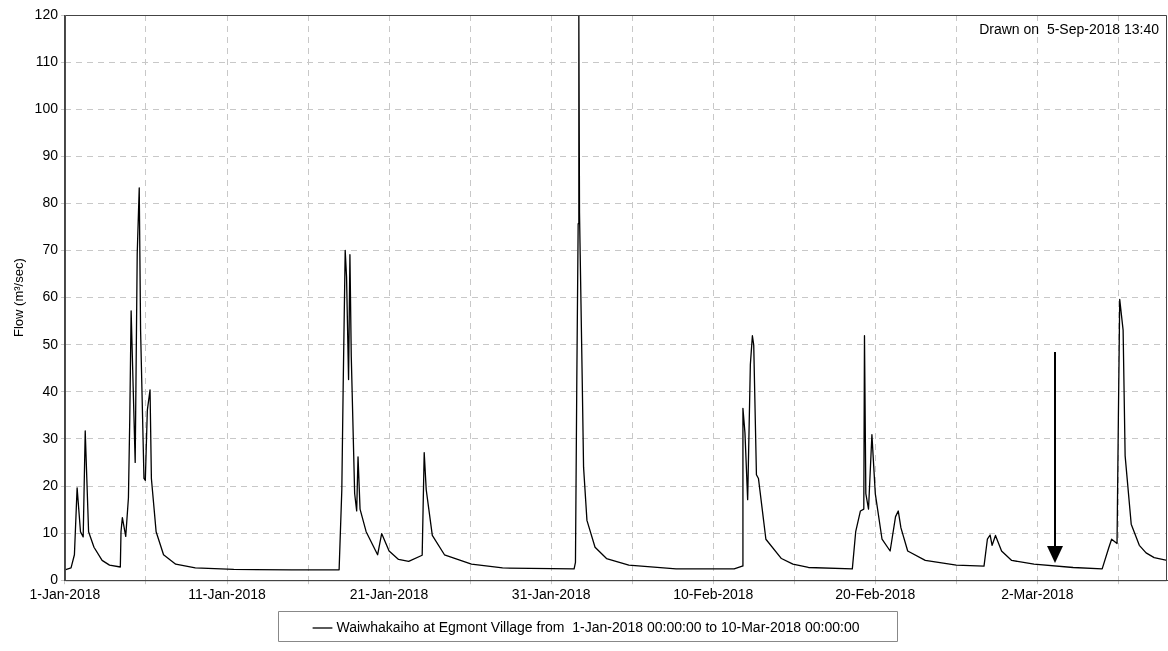 The image size is (1168, 651). I want to click on legend-label: Waiwhakaiho at Egmont Village from 1-Jan-2018 00:00:00 to 10-Mar-2018 00:00:00, so click(598, 626).